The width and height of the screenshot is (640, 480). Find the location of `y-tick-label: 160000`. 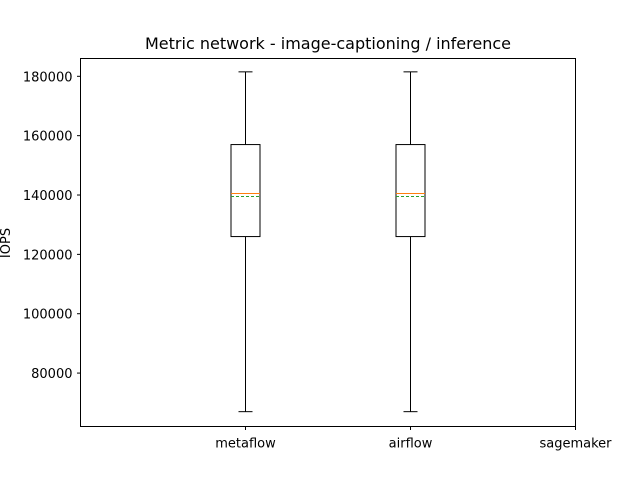

y-tick-label: 160000 is located at coordinates (48, 137).